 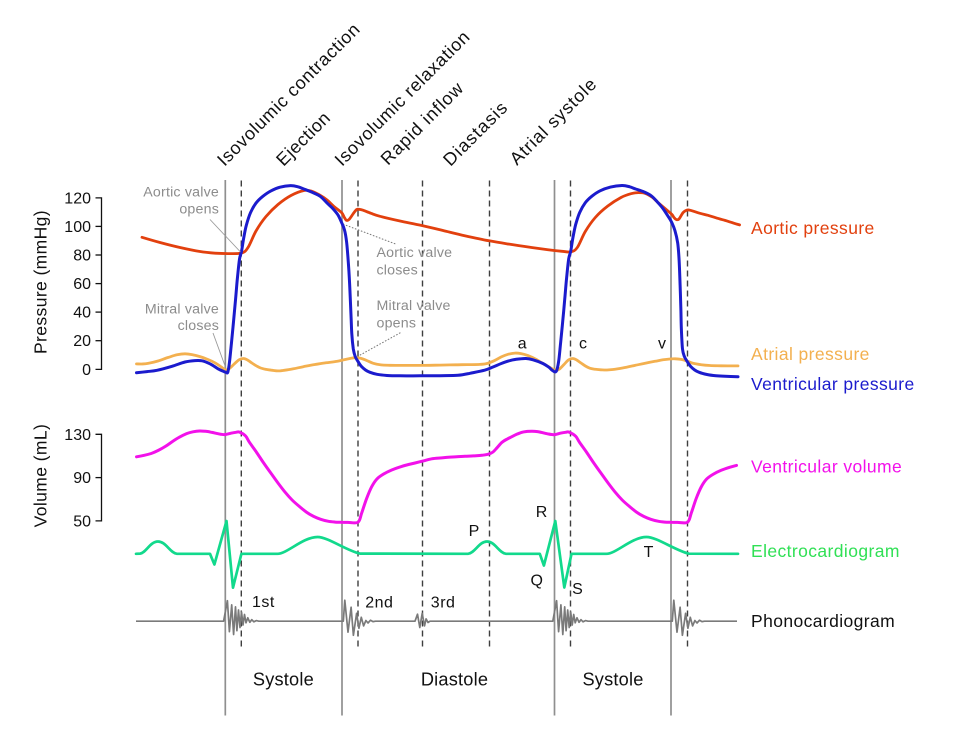 What do you see at coordinates (662, 343) in the screenshot?
I see `svg-text: v` at bounding box center [662, 343].